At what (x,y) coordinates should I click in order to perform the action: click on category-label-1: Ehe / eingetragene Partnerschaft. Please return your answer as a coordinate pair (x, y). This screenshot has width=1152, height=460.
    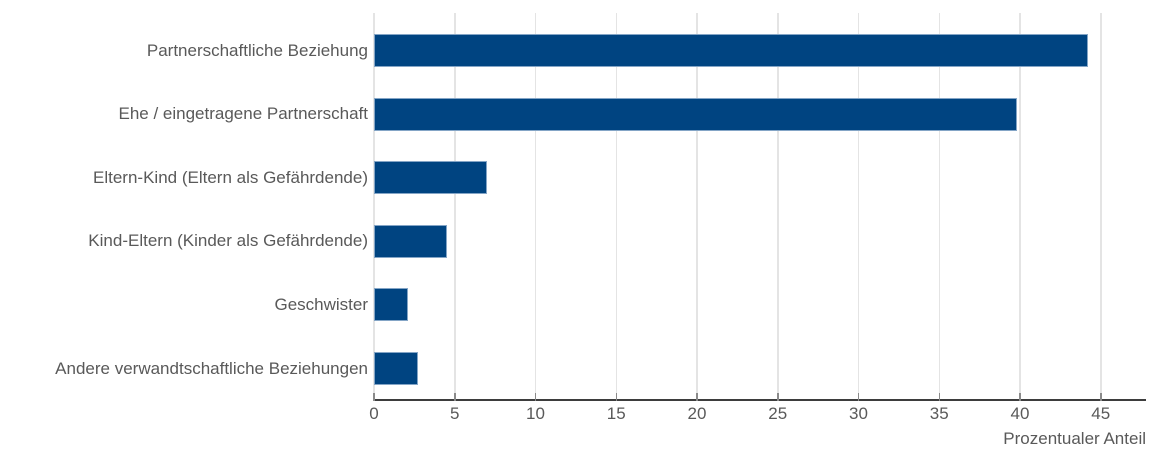
    Looking at the image, I should click on (243, 114).